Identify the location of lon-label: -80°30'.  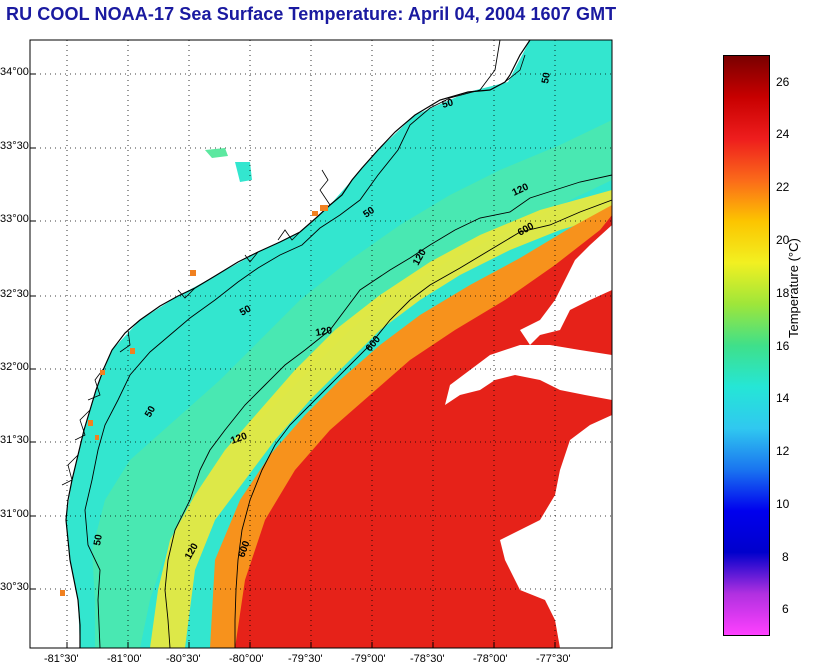
(183, 659).